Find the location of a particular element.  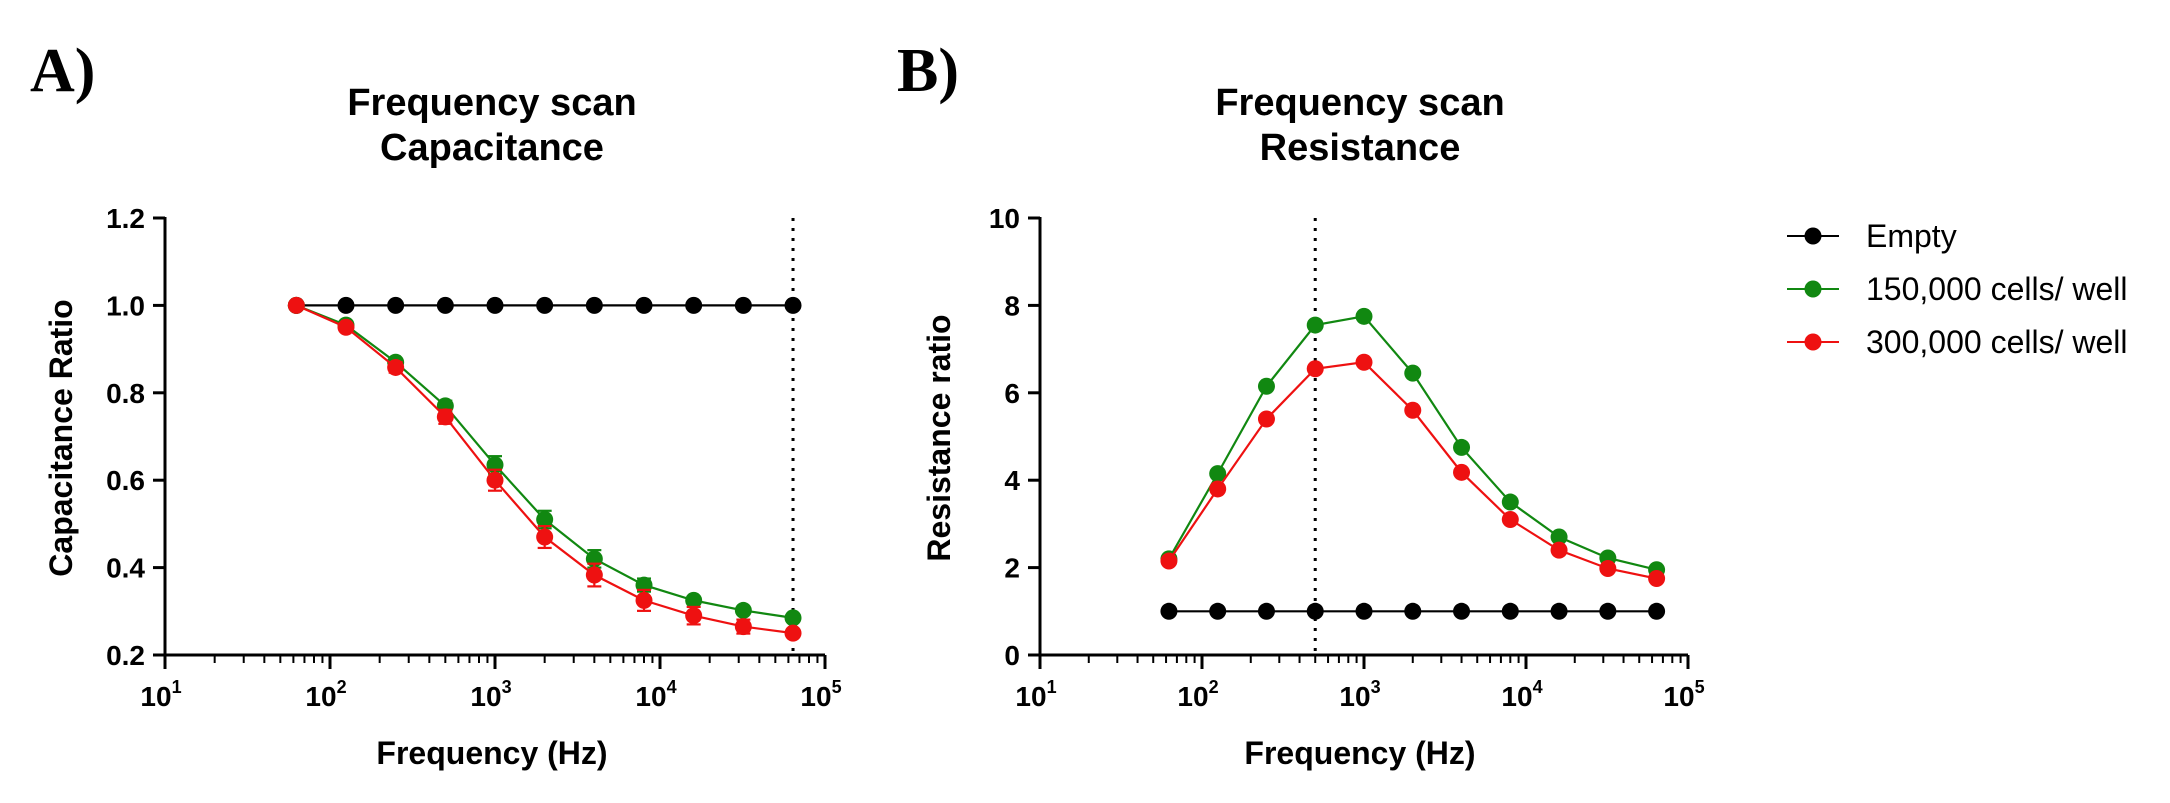

chart-a-title-line-2: Capacitance is located at coordinates (492, 148).